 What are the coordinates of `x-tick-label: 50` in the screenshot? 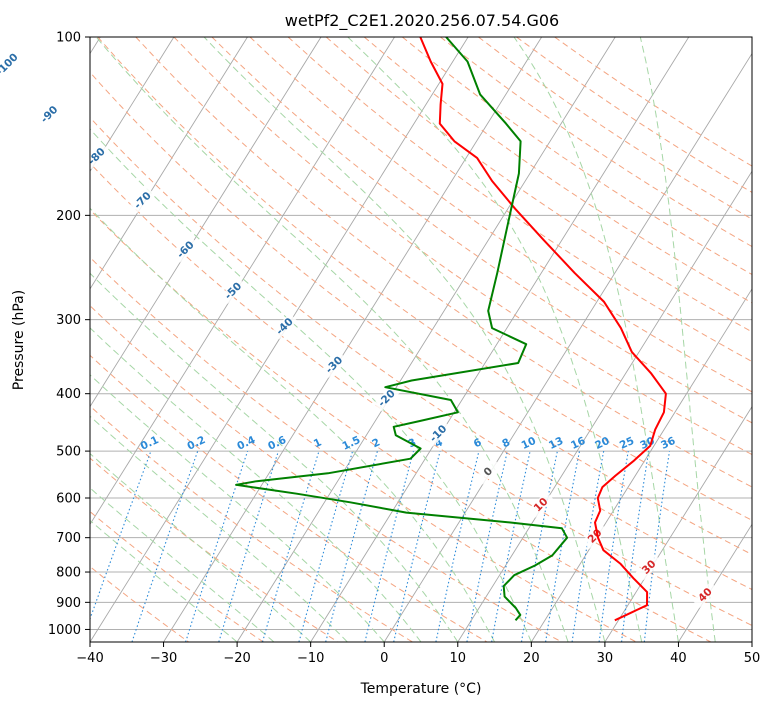 It's located at (752, 658).